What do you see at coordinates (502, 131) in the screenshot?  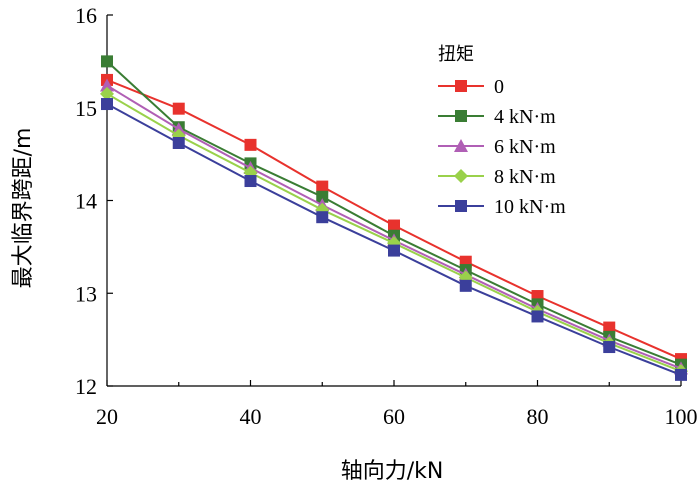 I see `legend: 扭矩 0 4 kN·m 6 kN·m 8 kN·m 10 kN·m` at bounding box center [502, 131].